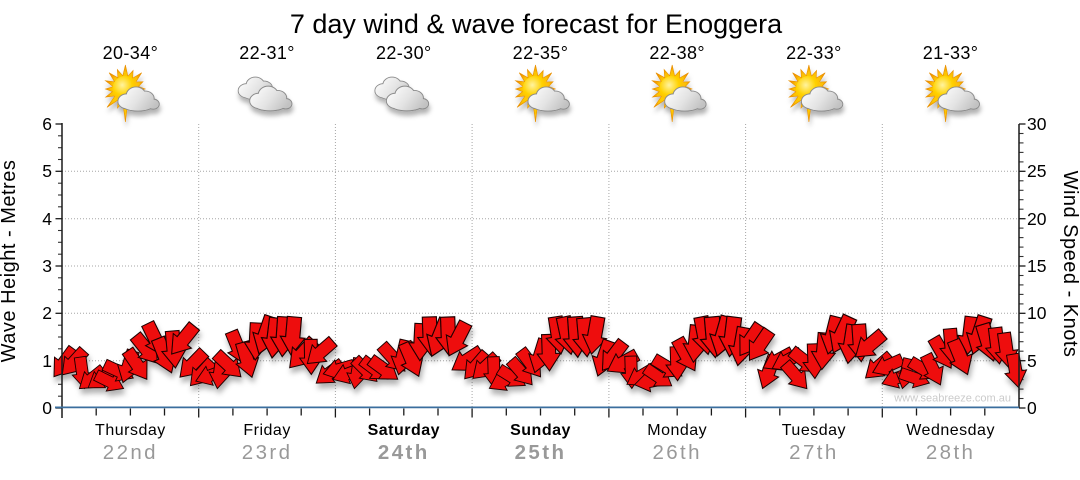 This screenshot has width=1080, height=480. I want to click on svg-text: Wave Height - Metres, so click(10, 261).